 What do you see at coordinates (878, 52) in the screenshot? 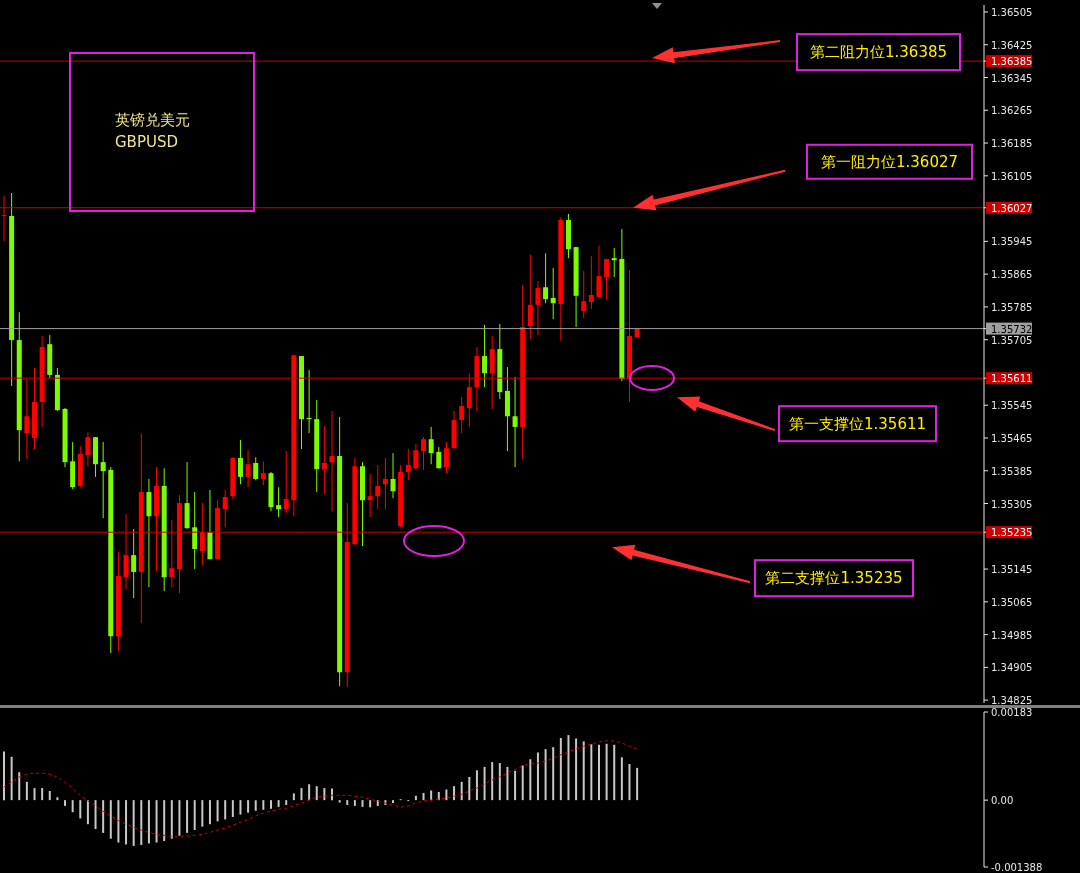
I see `ref-line-label: 第二阻力位1.36385` at bounding box center [878, 52].